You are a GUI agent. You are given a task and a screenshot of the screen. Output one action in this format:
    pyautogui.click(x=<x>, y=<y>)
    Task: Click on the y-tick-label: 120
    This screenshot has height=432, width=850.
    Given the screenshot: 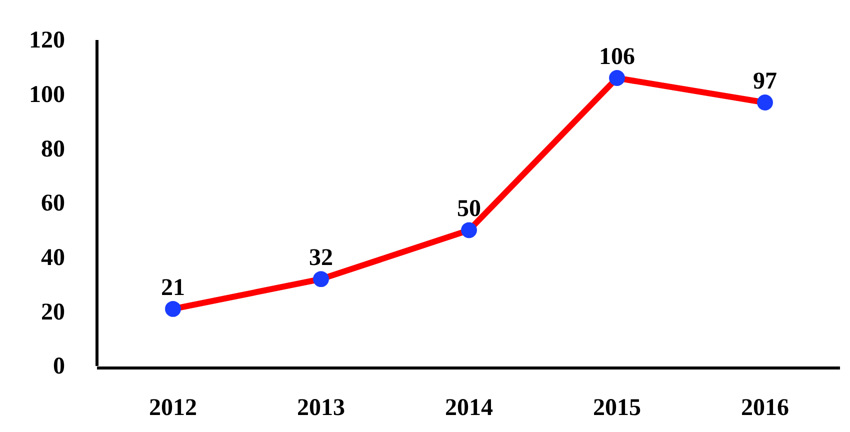 What is the action you would take?
    pyautogui.click(x=47, y=41)
    